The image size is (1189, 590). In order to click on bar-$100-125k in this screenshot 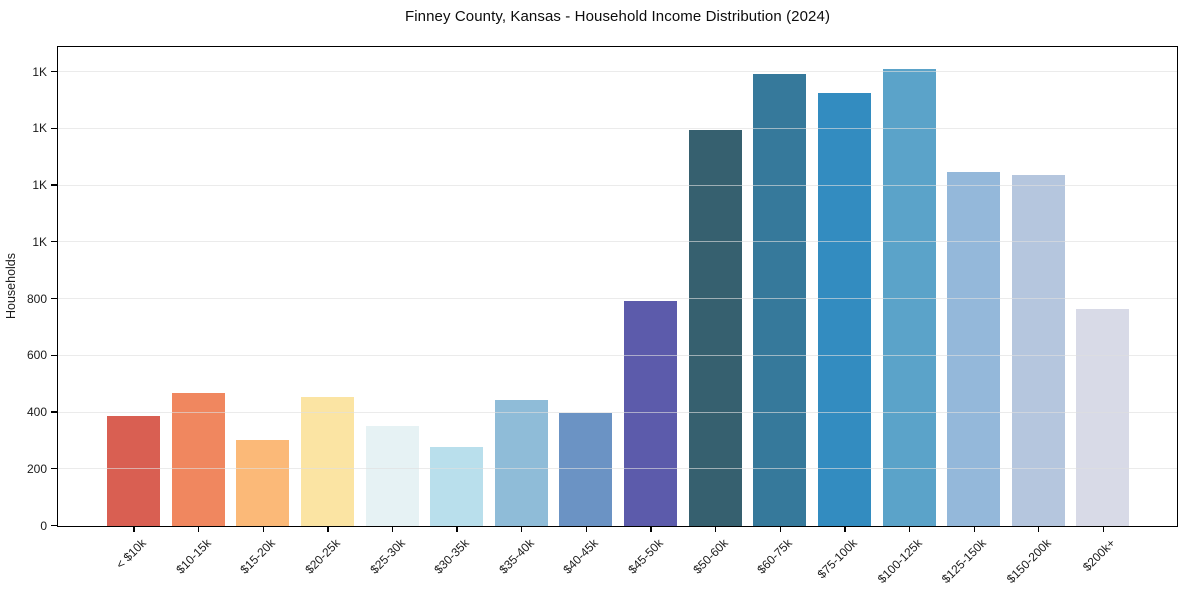, I will do `click(909, 297)`.